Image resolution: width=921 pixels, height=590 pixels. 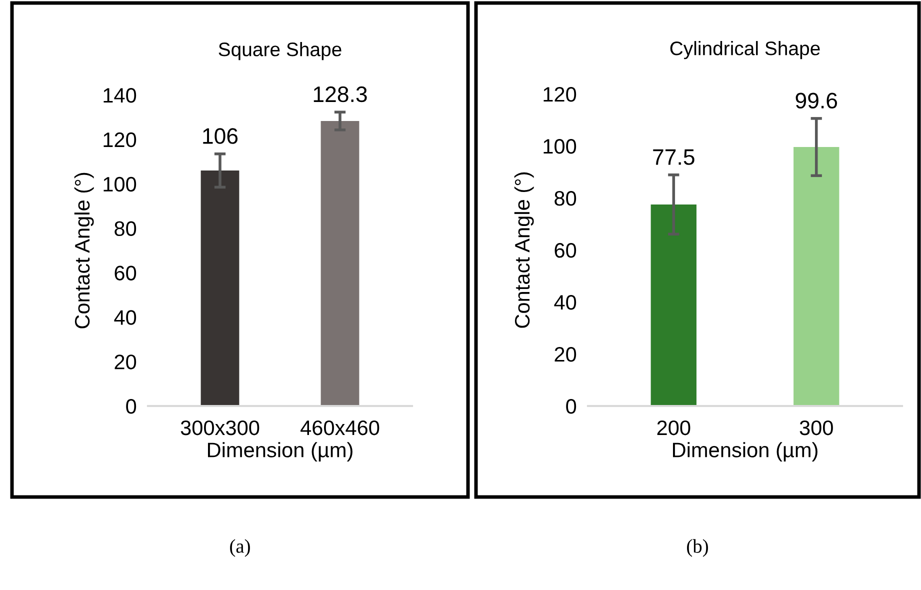 I want to click on x-tick-label: 460x460, so click(x=340, y=428).